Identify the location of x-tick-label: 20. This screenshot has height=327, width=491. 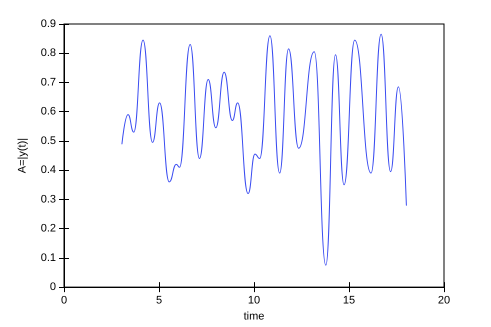
(444, 300).